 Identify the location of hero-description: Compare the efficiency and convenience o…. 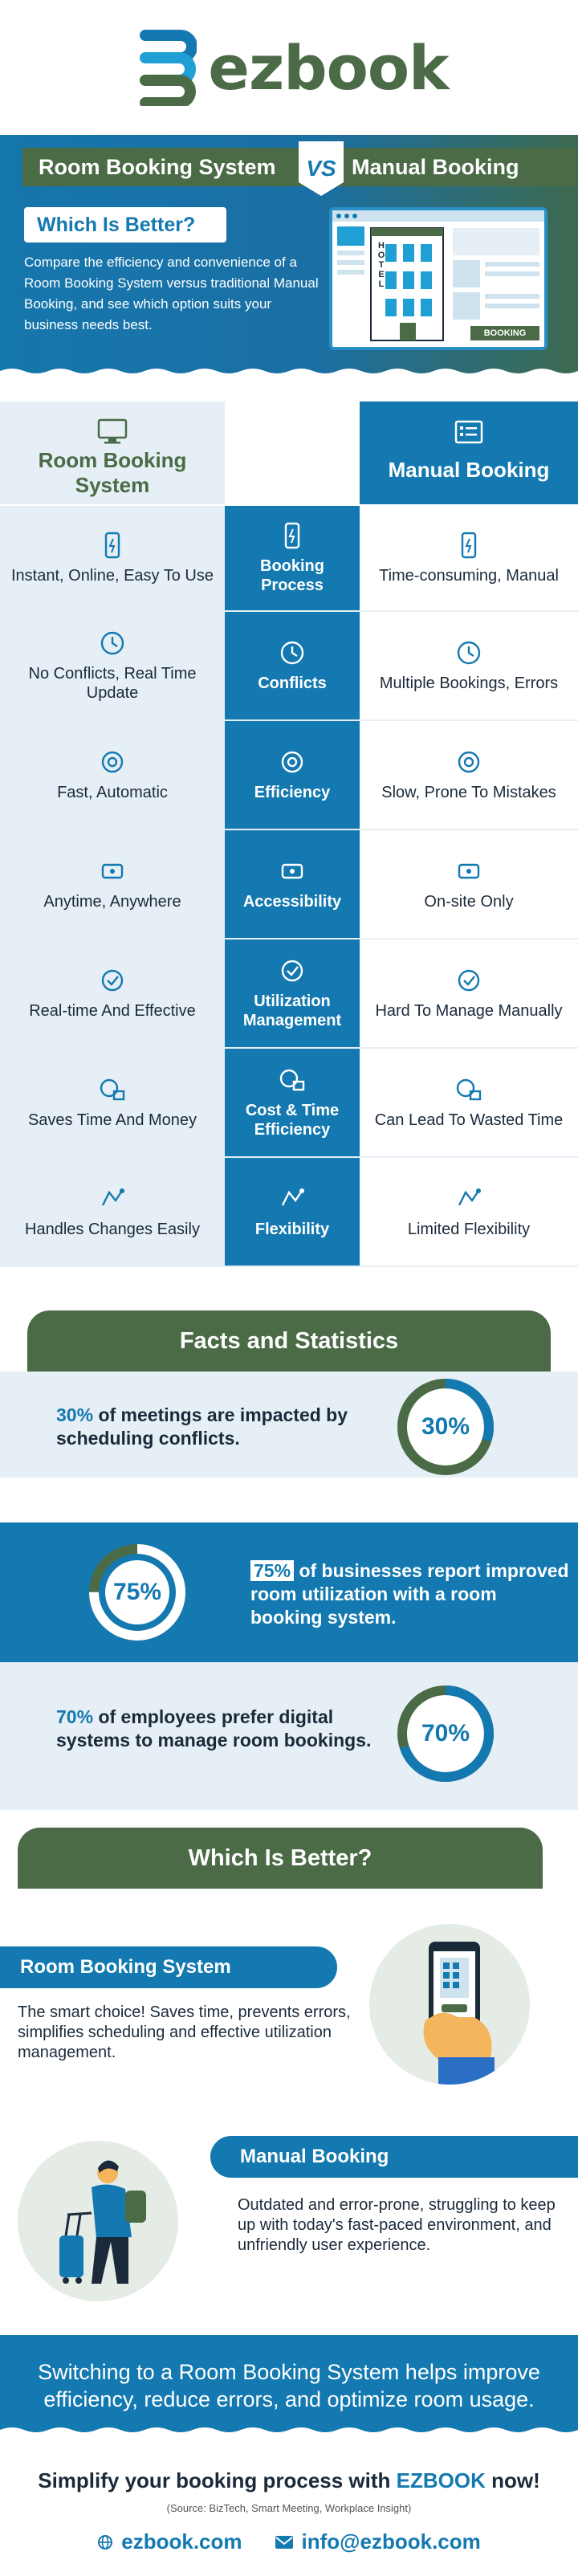
(171, 293).